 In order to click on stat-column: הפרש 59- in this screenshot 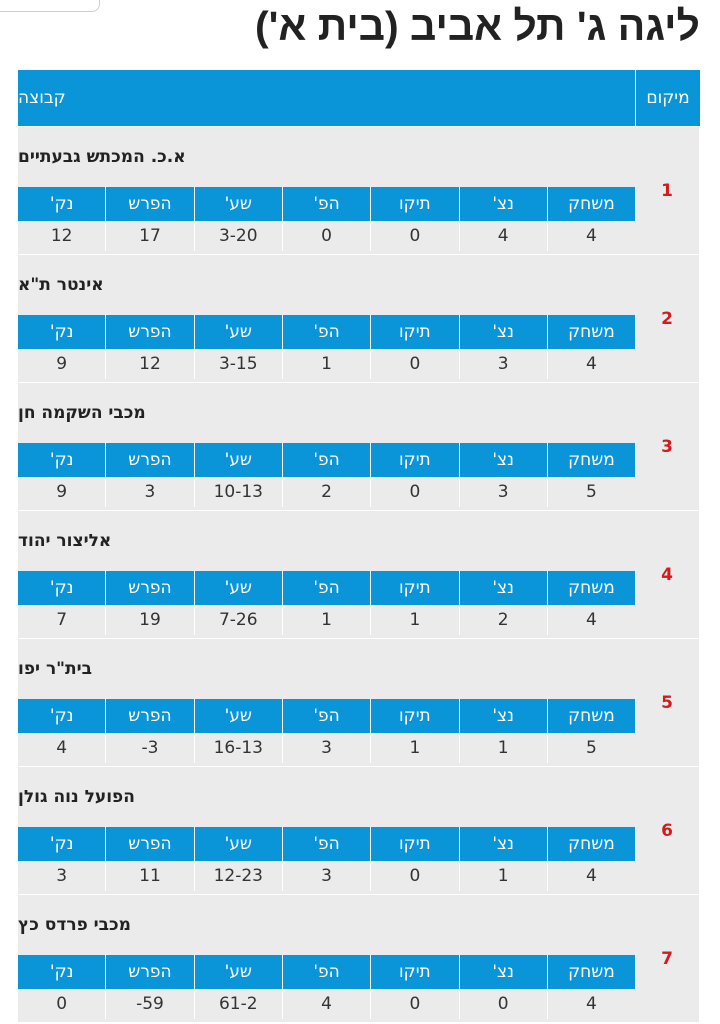, I will do `click(149, 987)`.